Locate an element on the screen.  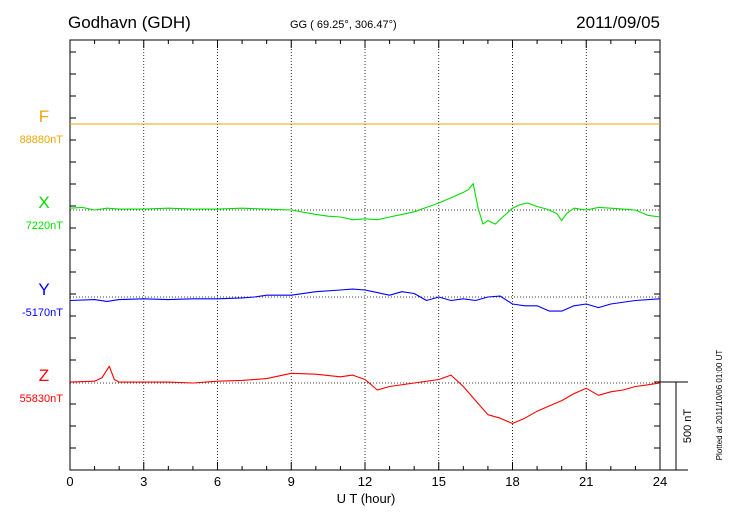
x-tick-label-24: 24 is located at coordinates (660, 481).